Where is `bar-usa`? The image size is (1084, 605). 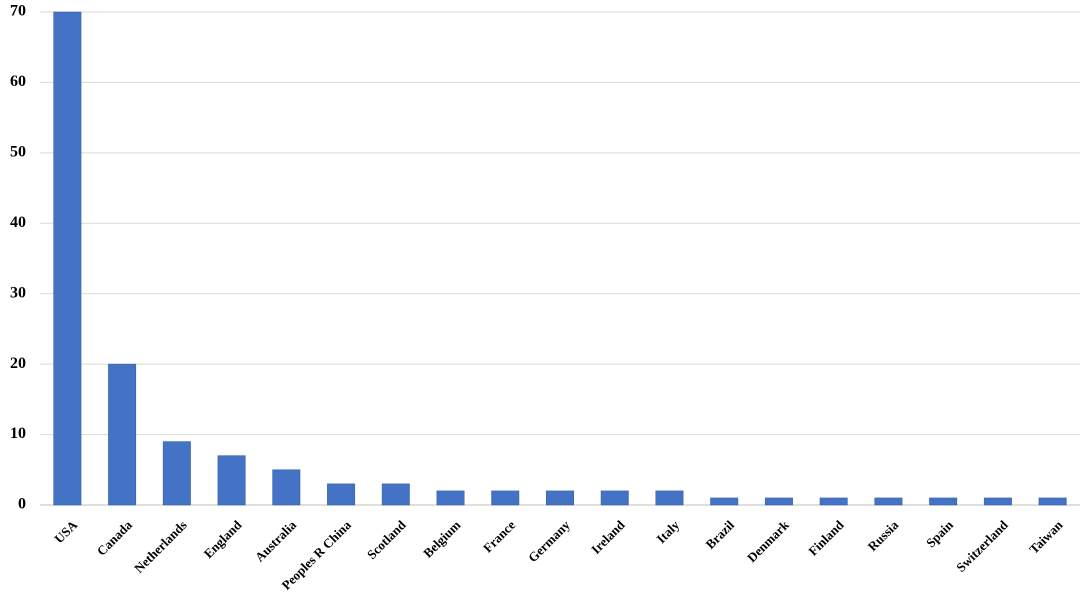 bar-usa is located at coordinates (67, 258).